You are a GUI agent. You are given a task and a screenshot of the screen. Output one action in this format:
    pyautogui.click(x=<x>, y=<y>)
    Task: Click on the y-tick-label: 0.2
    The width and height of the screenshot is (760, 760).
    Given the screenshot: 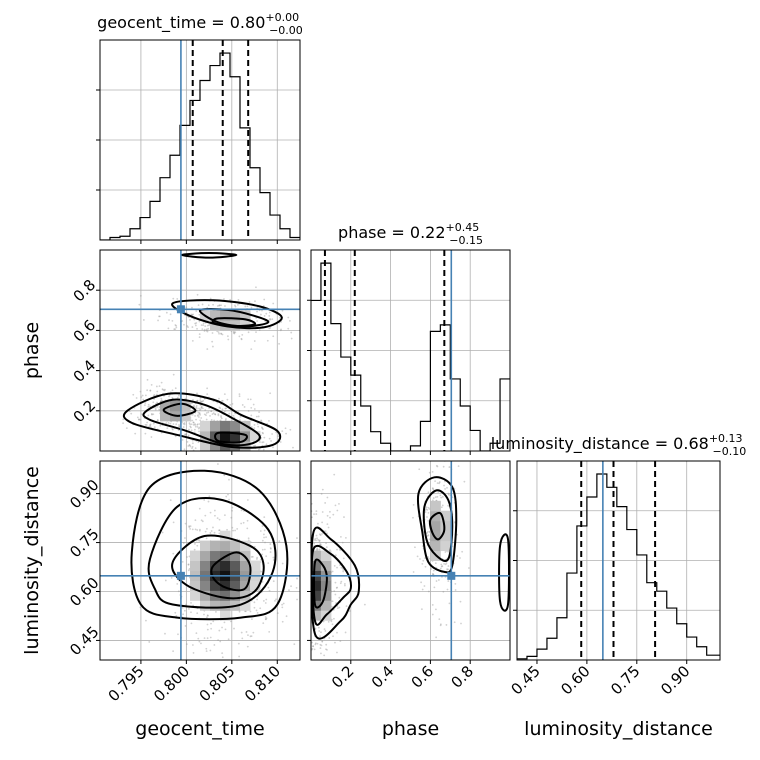 What is the action you would take?
    pyautogui.click(x=85, y=411)
    